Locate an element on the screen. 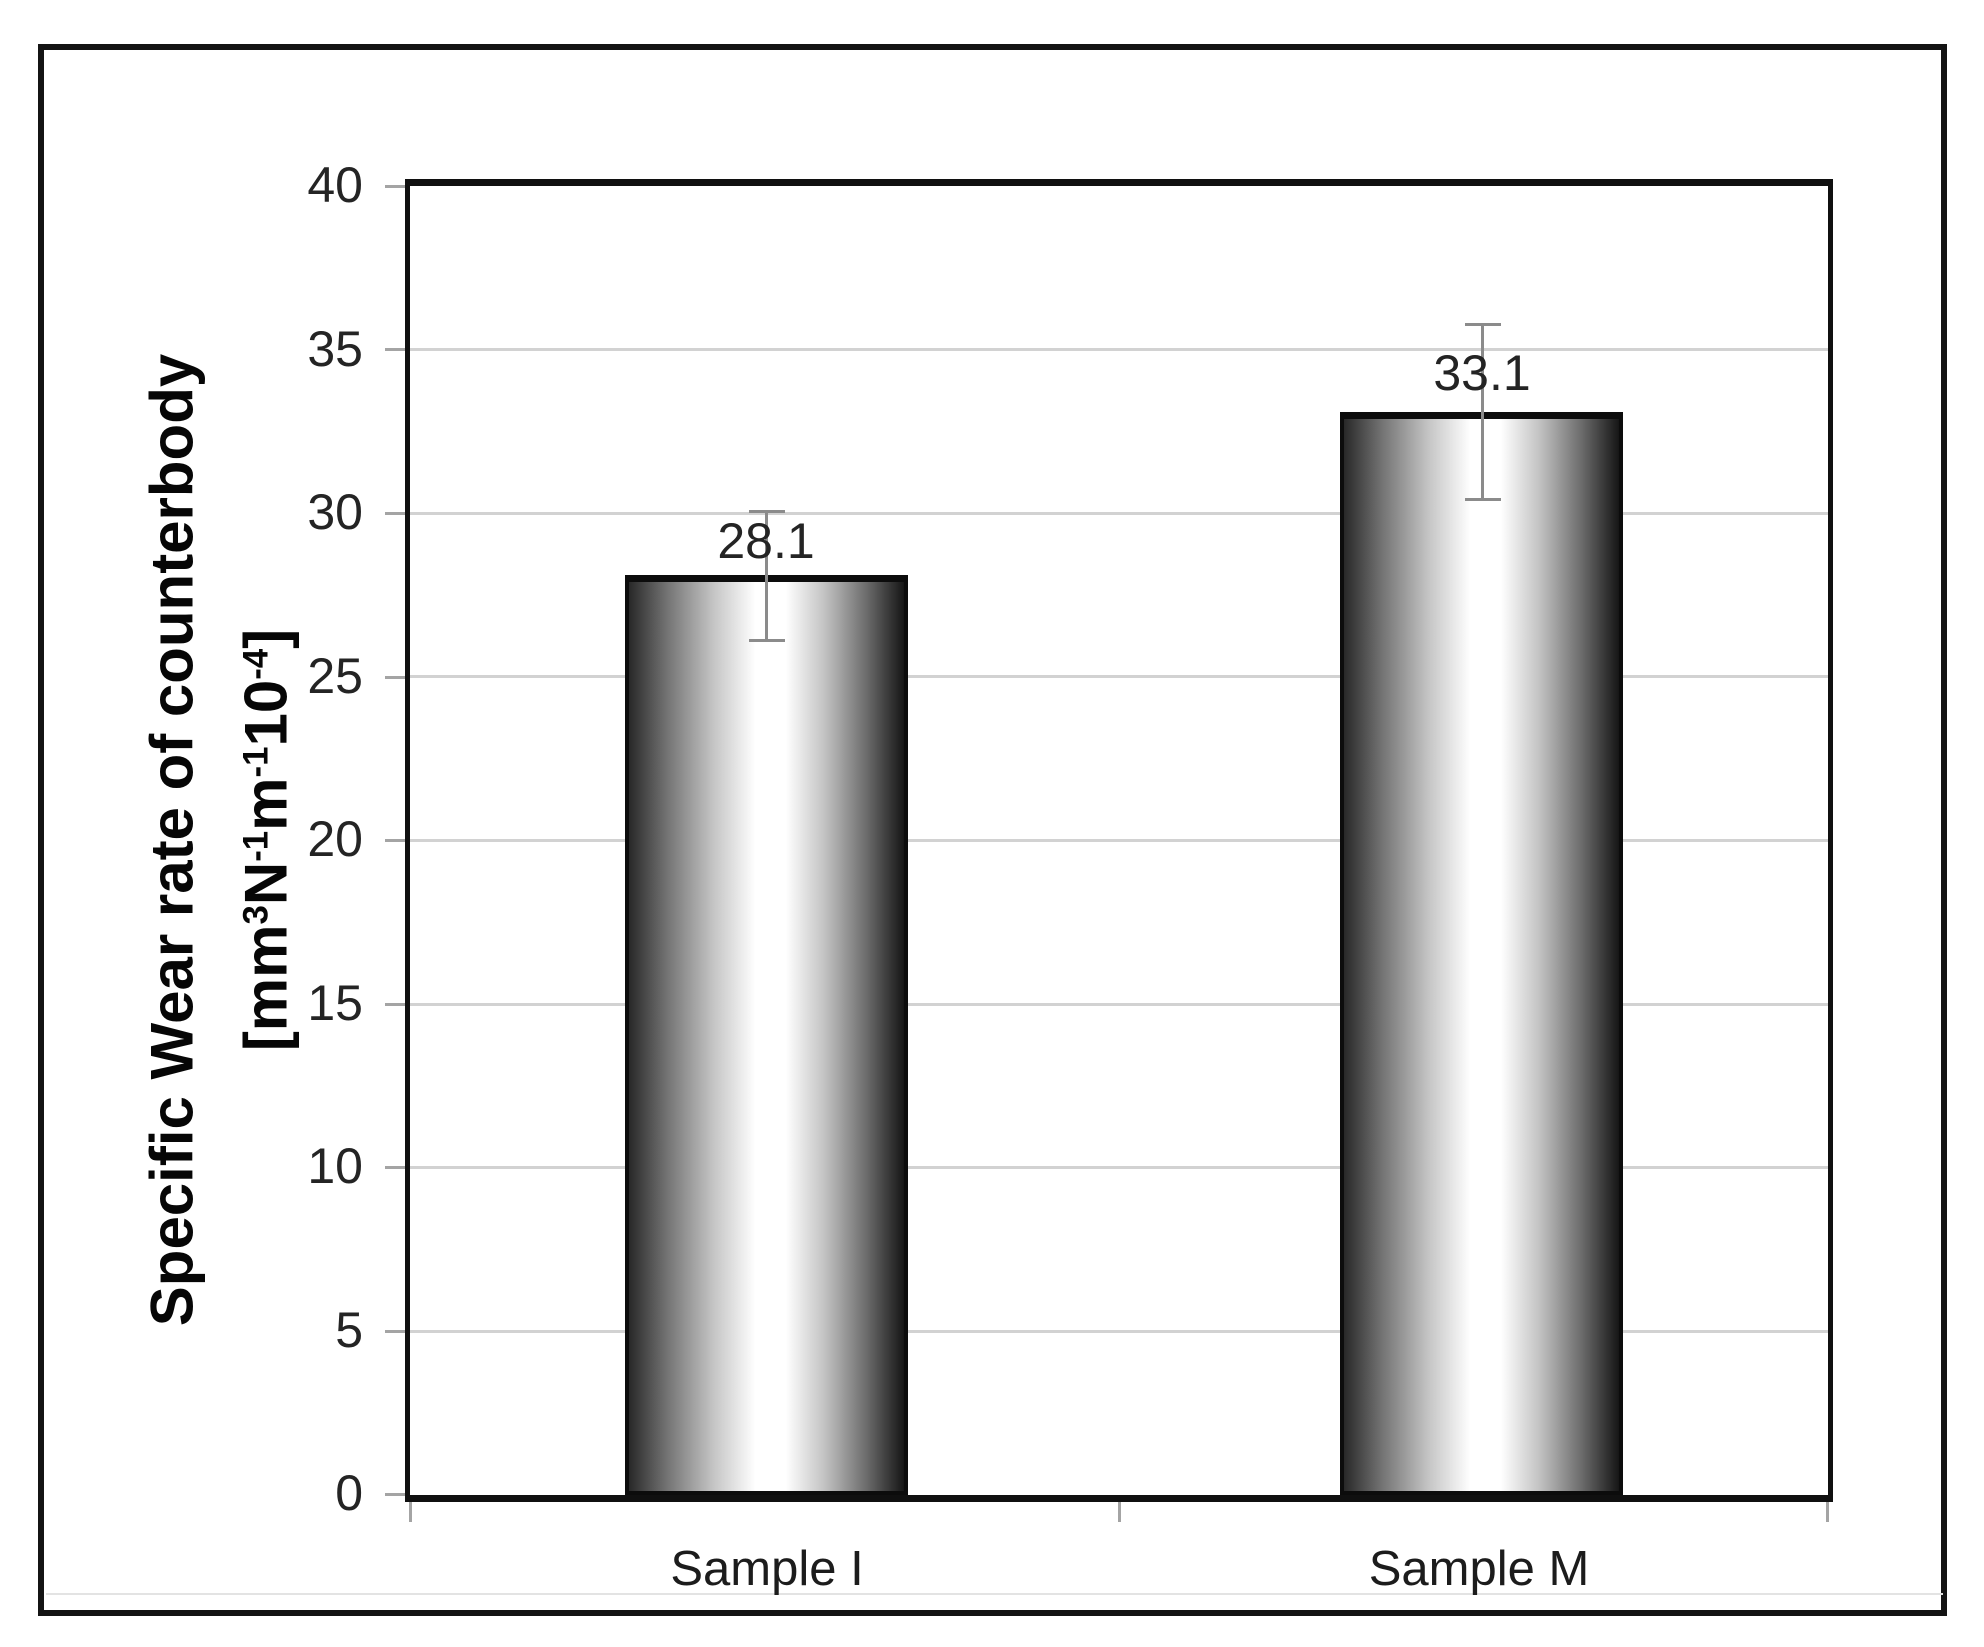 The width and height of the screenshot is (1984, 1647). error-bar-cap-top-sample-m is located at coordinates (1483, 324).